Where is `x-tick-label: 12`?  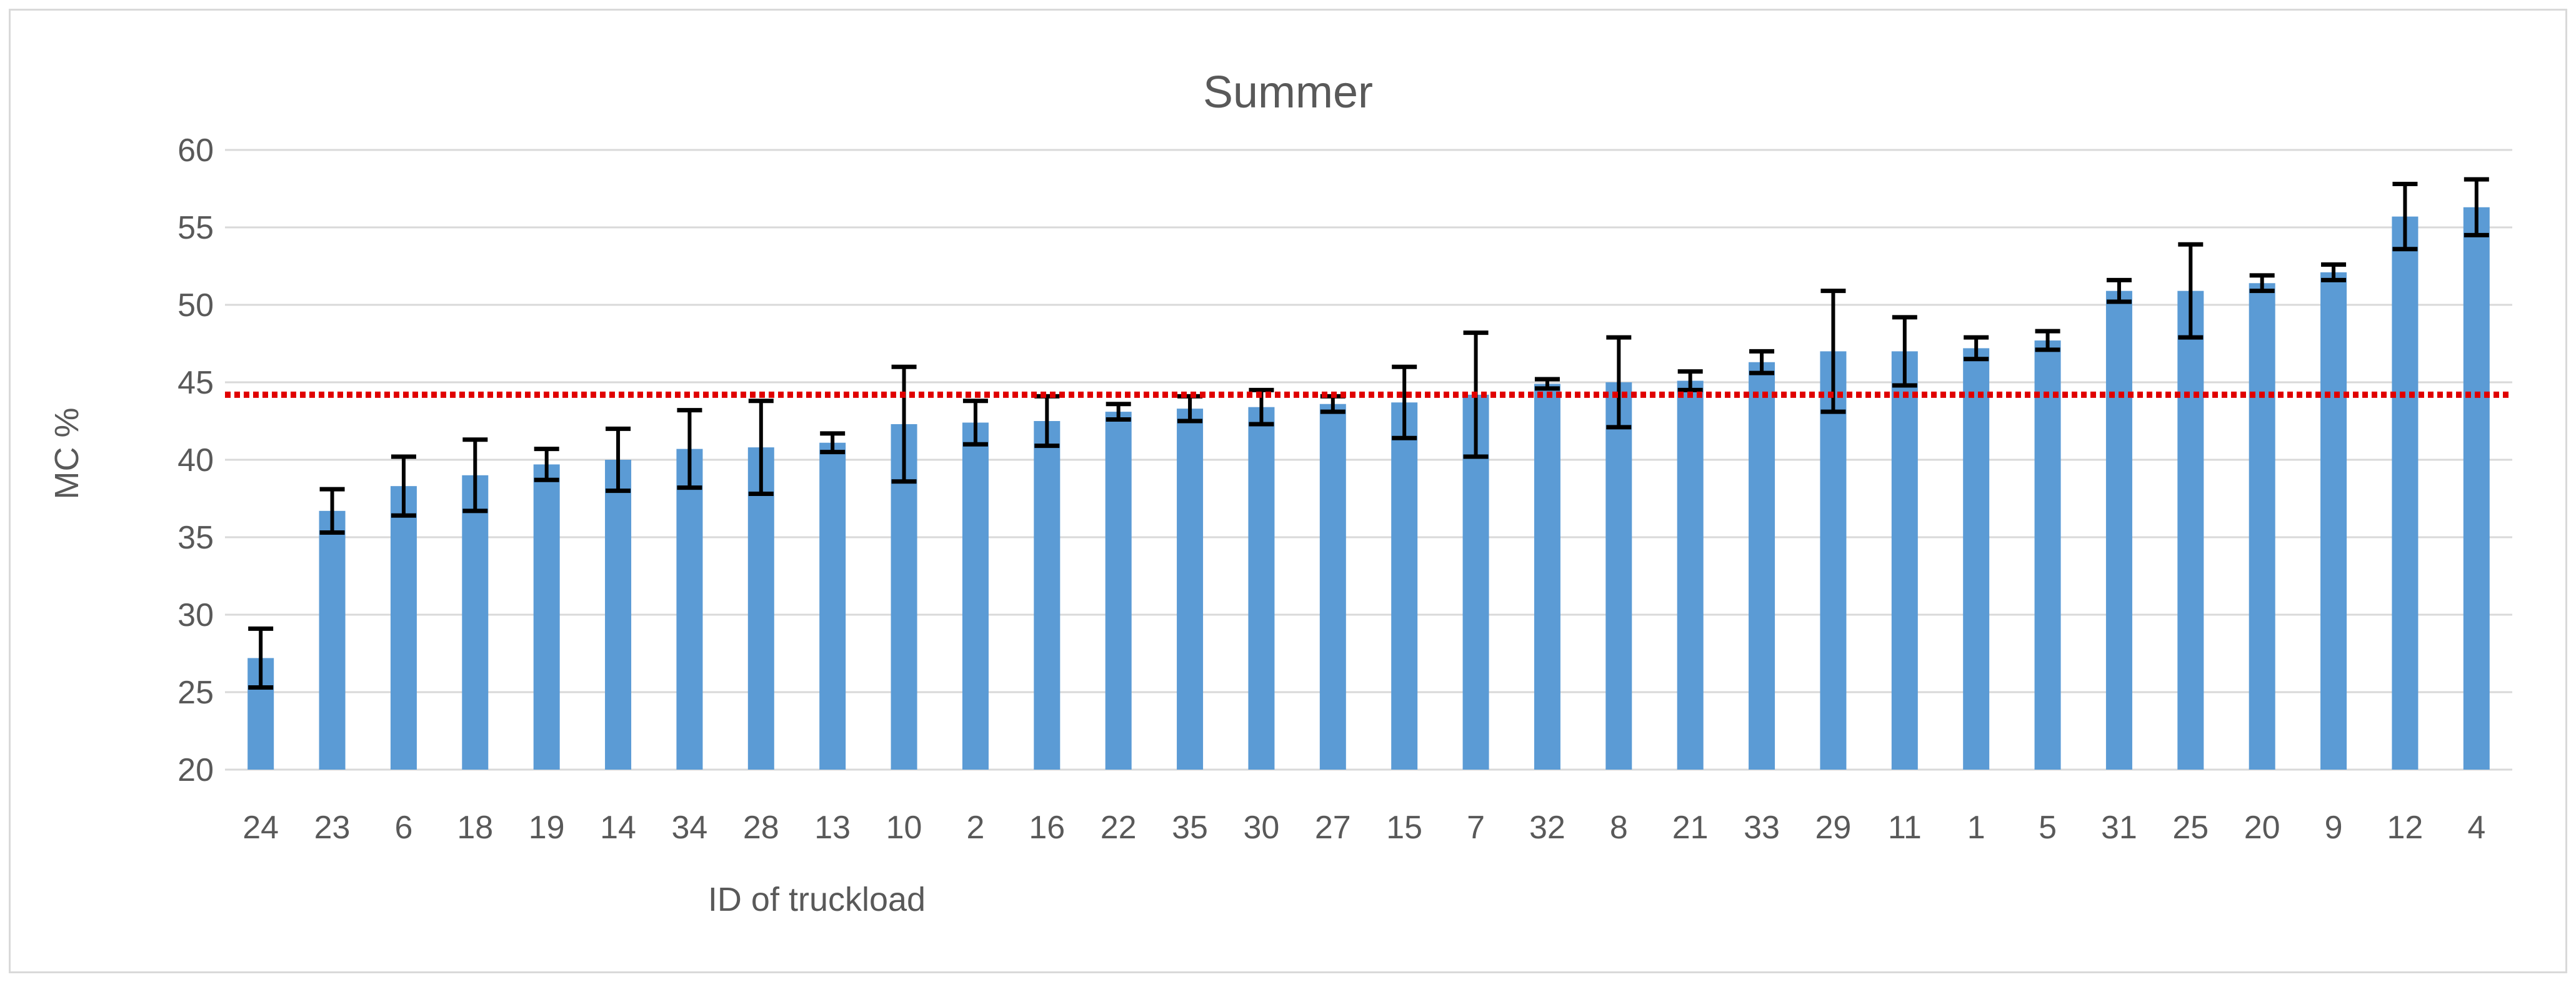 x-tick-label: 12 is located at coordinates (2405, 828).